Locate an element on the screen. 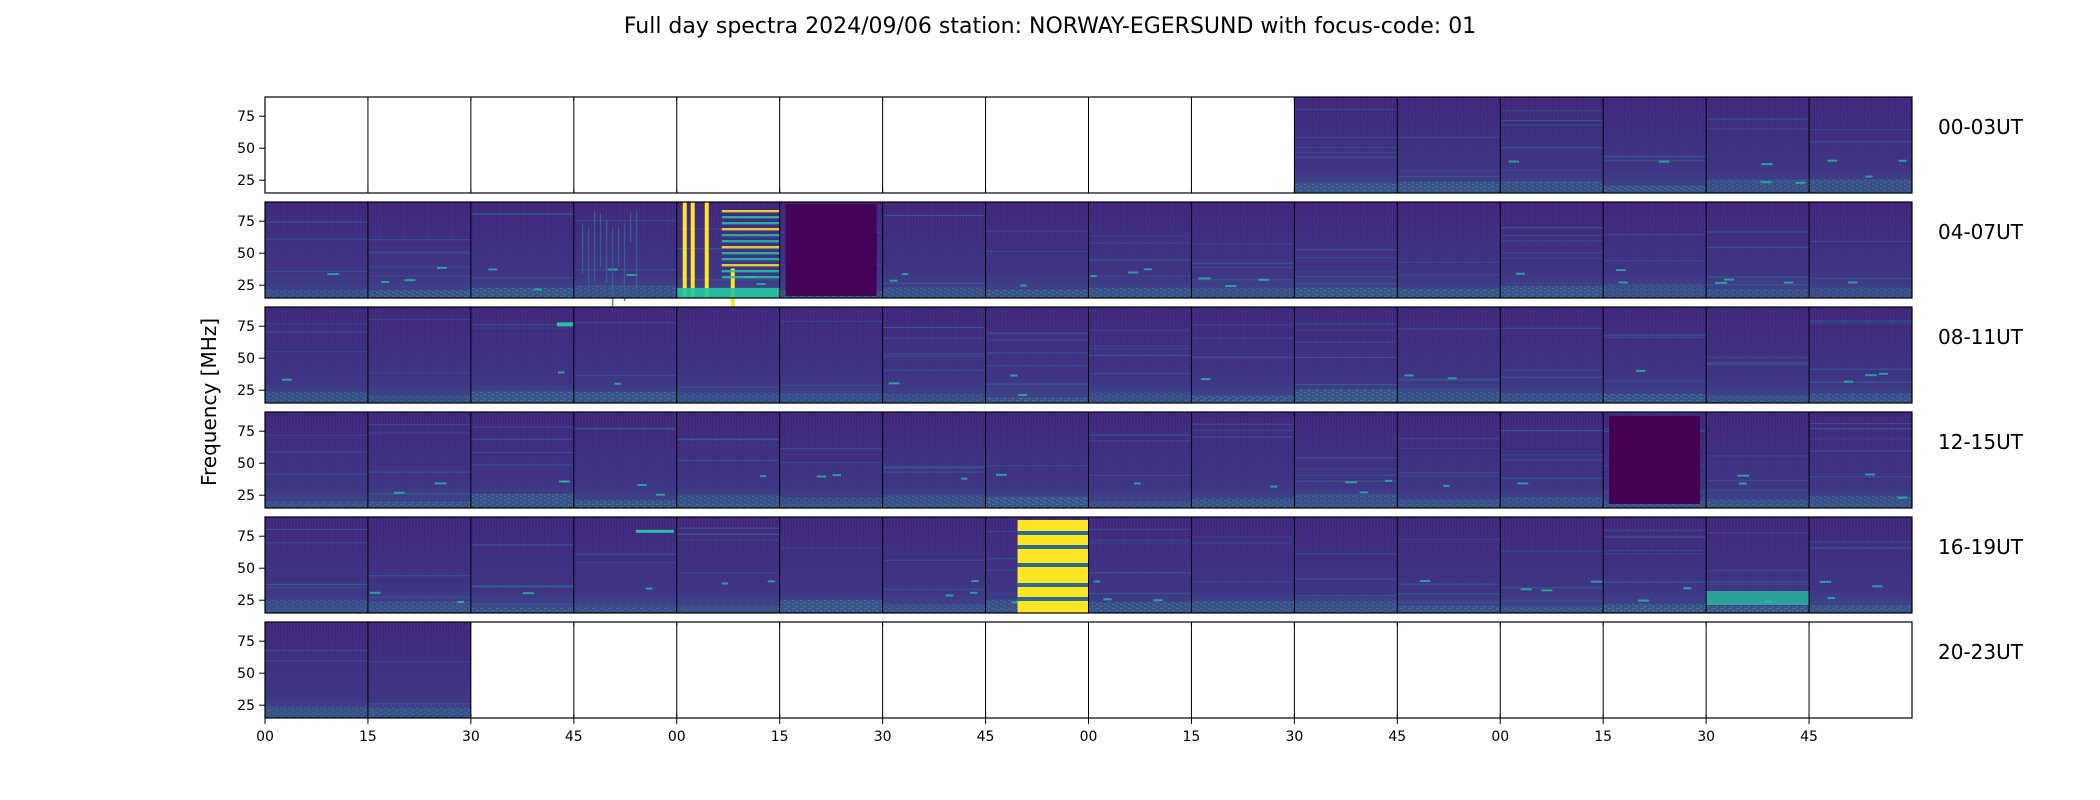 The image size is (2100, 800). spectra-row: 25 50 75 08-11UT is located at coordinates (1130, 355).